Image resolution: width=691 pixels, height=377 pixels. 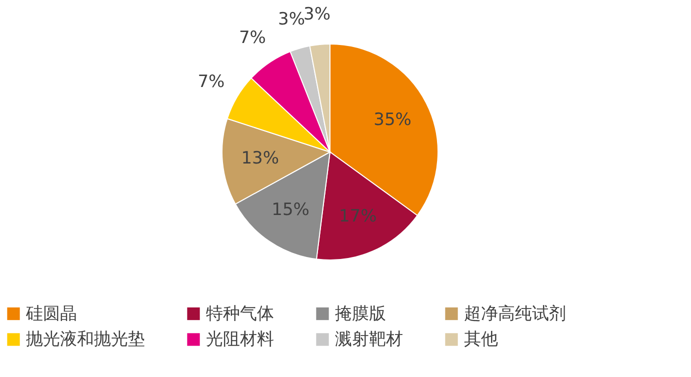 What do you see at coordinates (515, 314) in the screenshot?
I see `legend-label: 超净高纯试剂` at bounding box center [515, 314].